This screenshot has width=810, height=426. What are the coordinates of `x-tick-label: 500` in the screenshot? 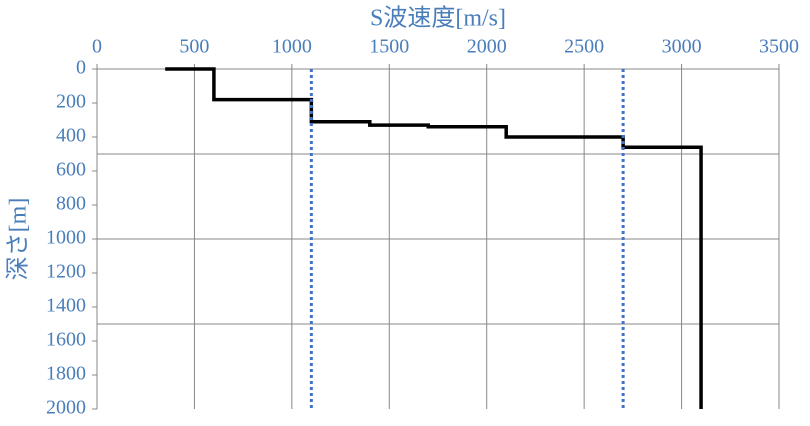 It's located at (194, 47).